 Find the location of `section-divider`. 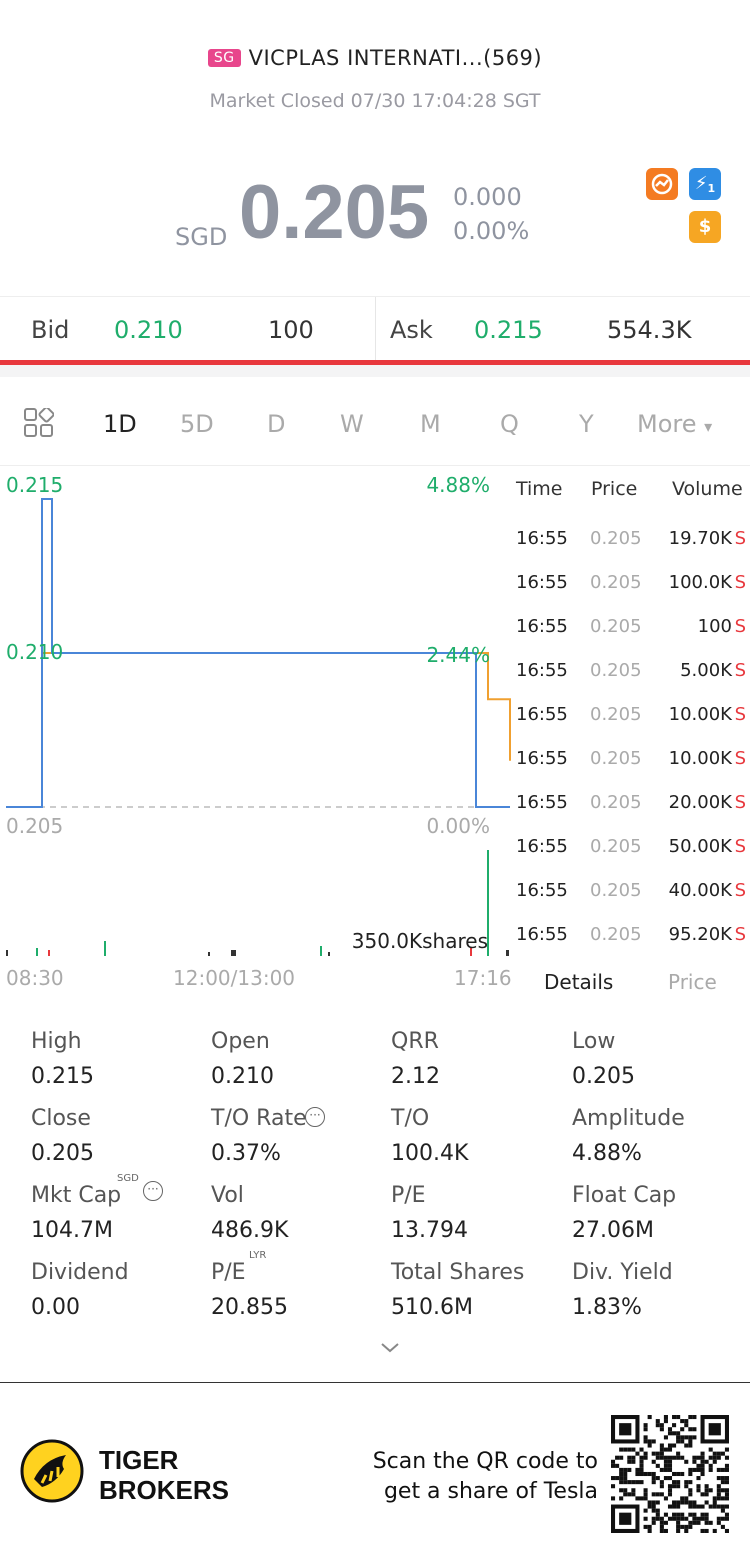

section-divider is located at coordinates (375, 371).